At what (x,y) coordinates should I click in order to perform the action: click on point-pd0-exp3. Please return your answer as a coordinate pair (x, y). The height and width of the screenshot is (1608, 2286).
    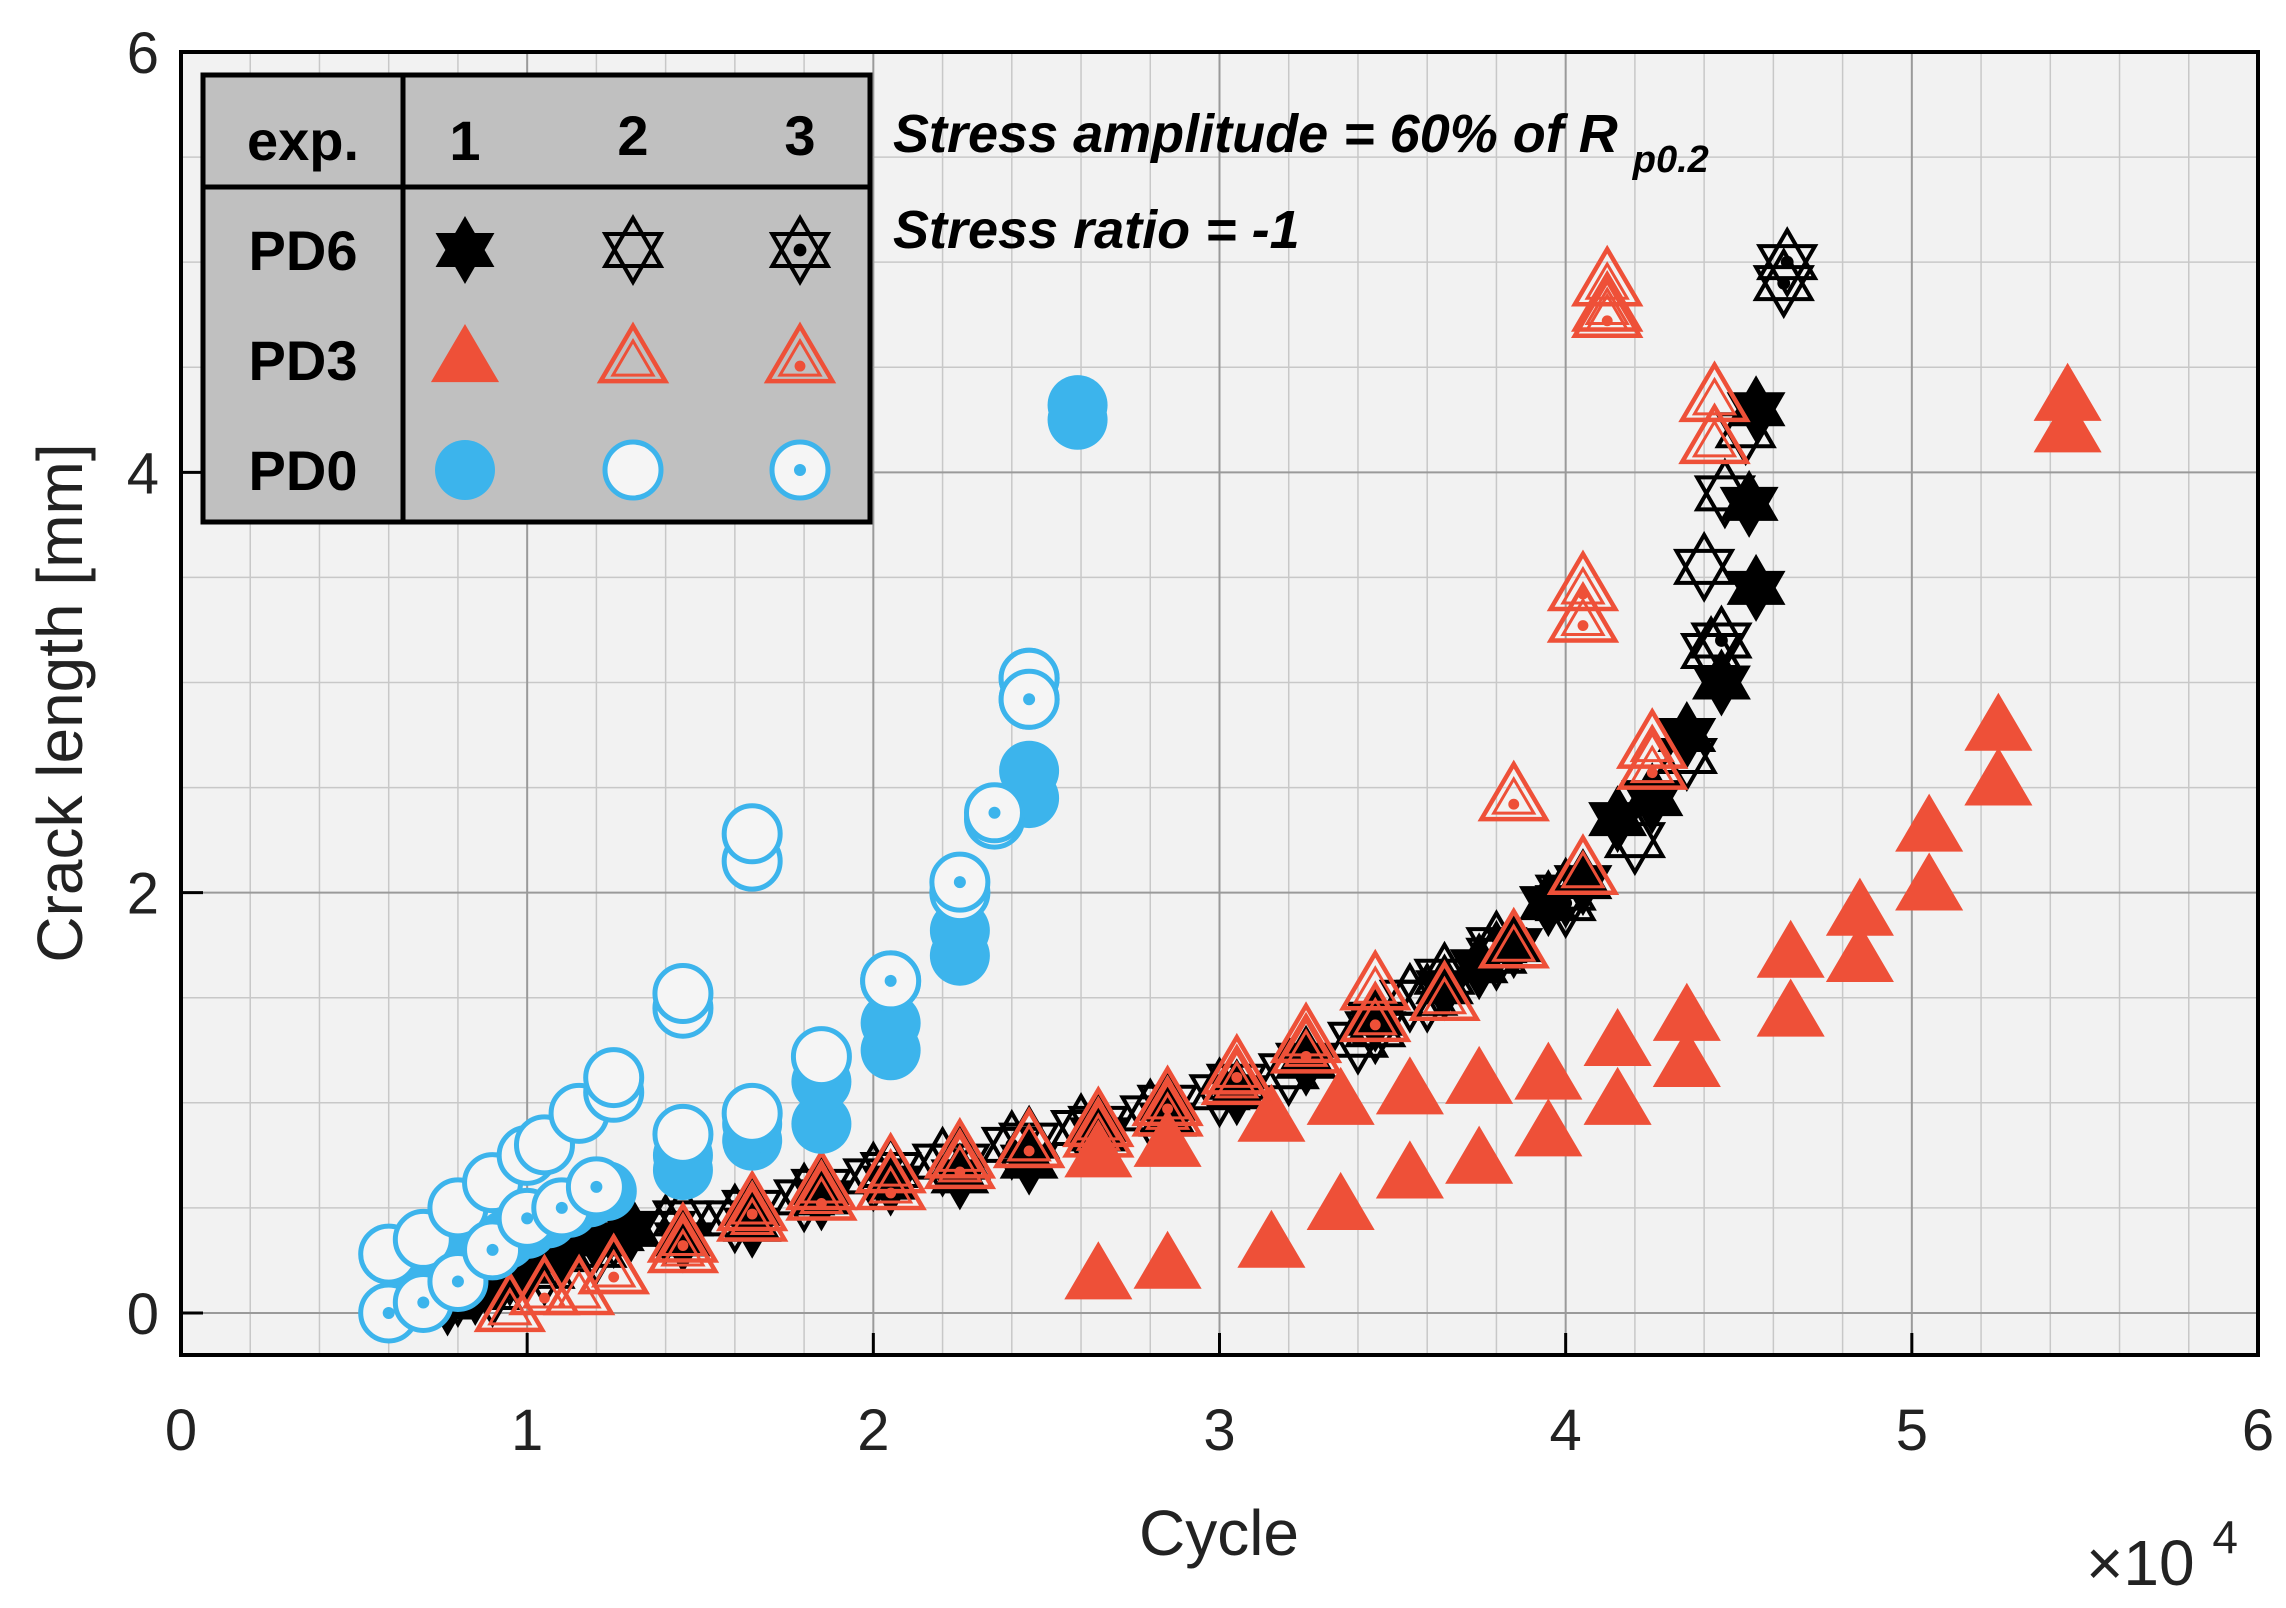
    Looking at the image, I should click on (960, 882).